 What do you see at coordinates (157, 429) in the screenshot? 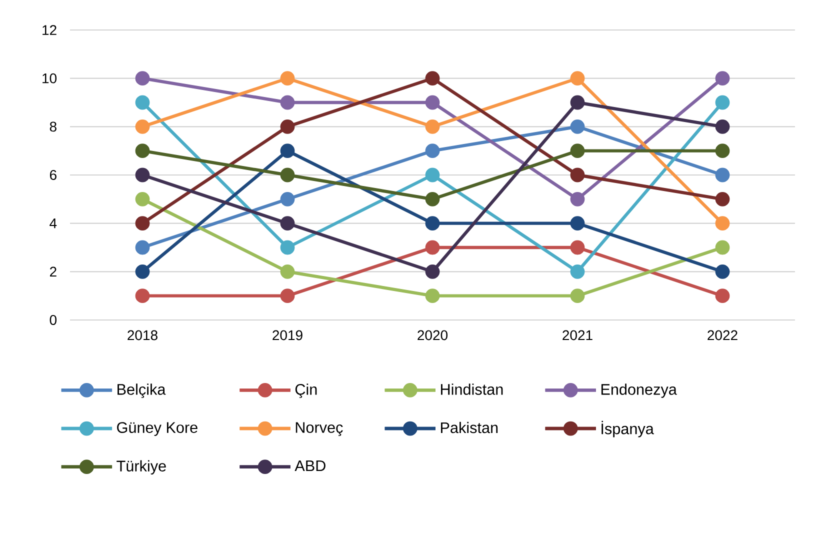
I see `legend-label: Güney Kore` at bounding box center [157, 429].